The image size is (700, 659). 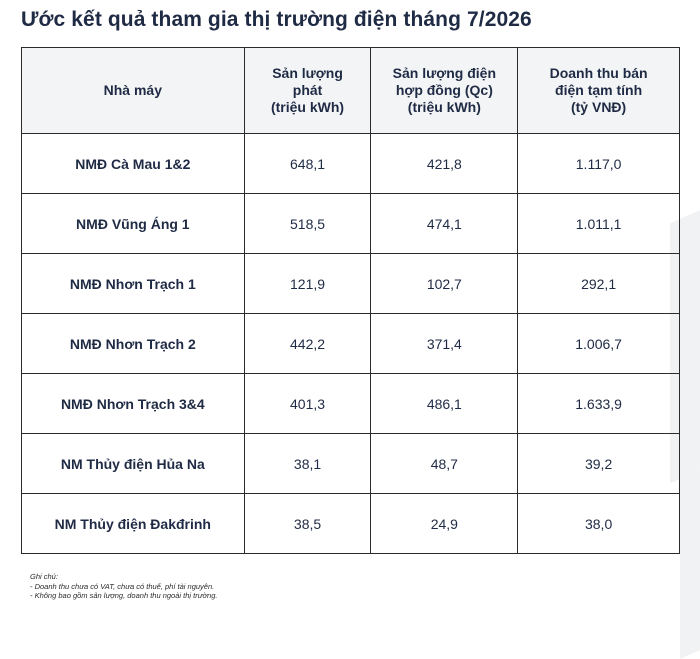 What do you see at coordinates (133, 343) in the screenshot?
I see `plant-name-cell: NMĐ Nhơn Trạch 2` at bounding box center [133, 343].